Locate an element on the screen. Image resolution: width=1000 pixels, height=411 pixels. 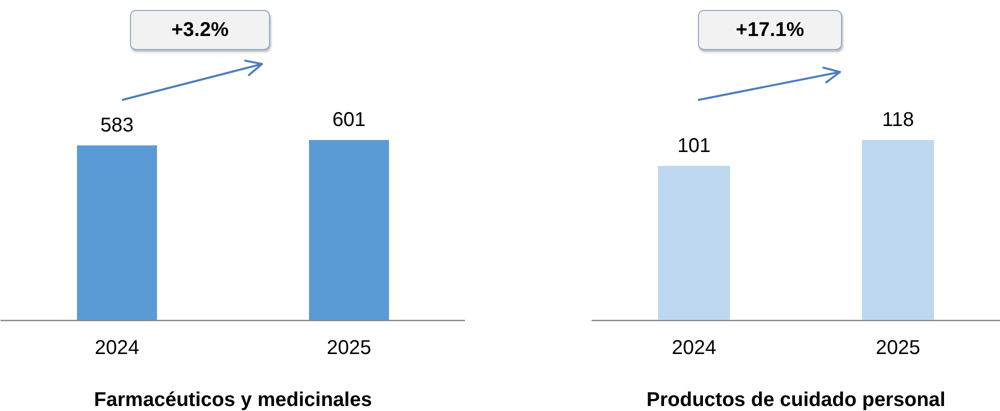
data-label: 583 is located at coordinates (117, 125).